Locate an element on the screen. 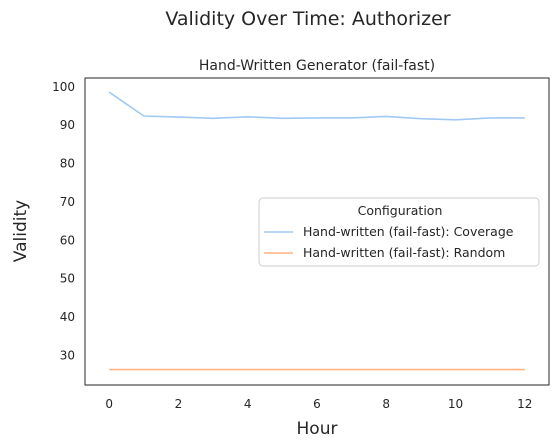  legend-label-random: Hand-written (fail-fast): Random is located at coordinates (404, 252).